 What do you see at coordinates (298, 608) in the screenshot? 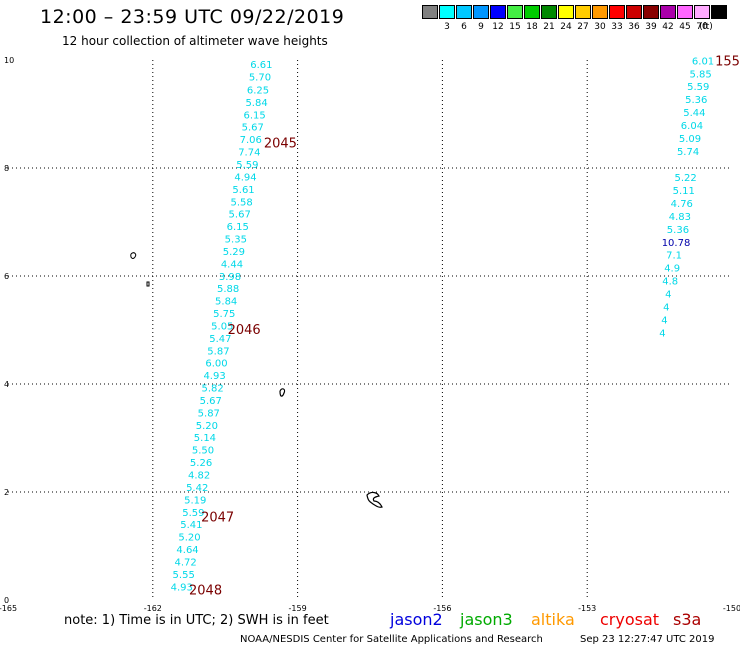
I see `lon-tick-label: -159` at bounding box center [298, 608].